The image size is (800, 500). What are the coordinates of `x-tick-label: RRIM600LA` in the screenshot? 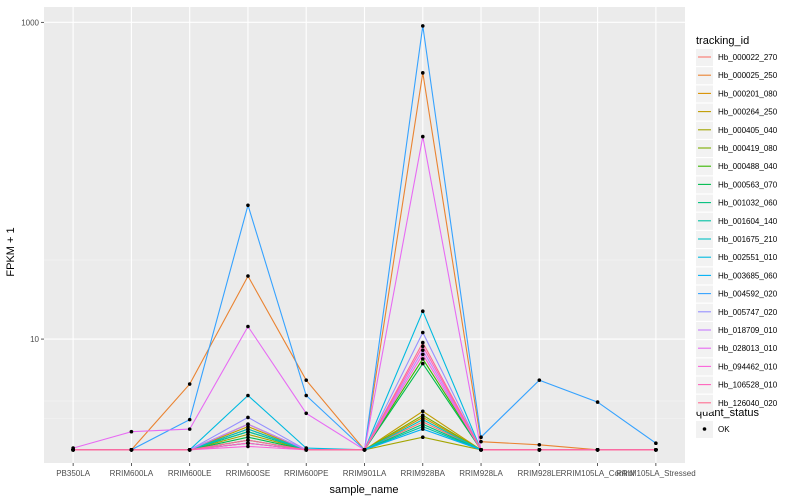 It's located at (132, 473).